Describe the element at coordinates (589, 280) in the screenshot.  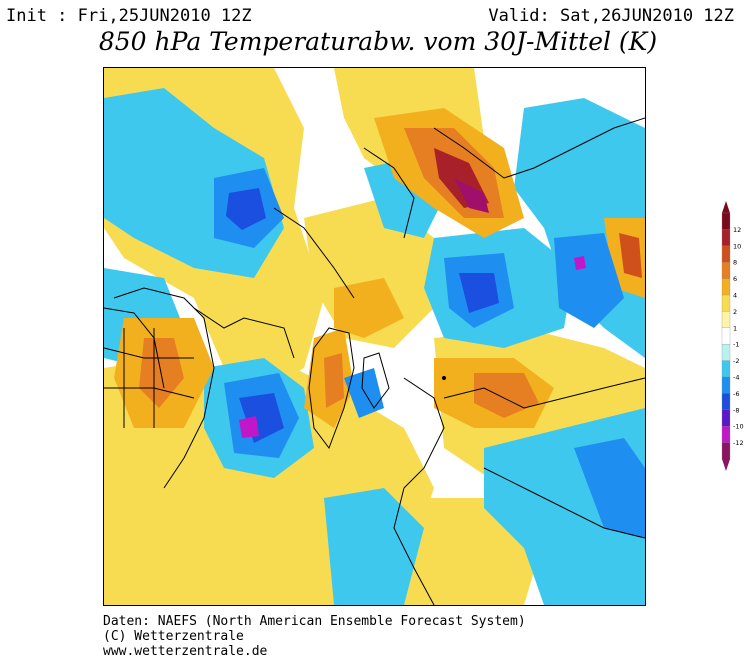
I see `cold-anomaly-northeast` at that location.